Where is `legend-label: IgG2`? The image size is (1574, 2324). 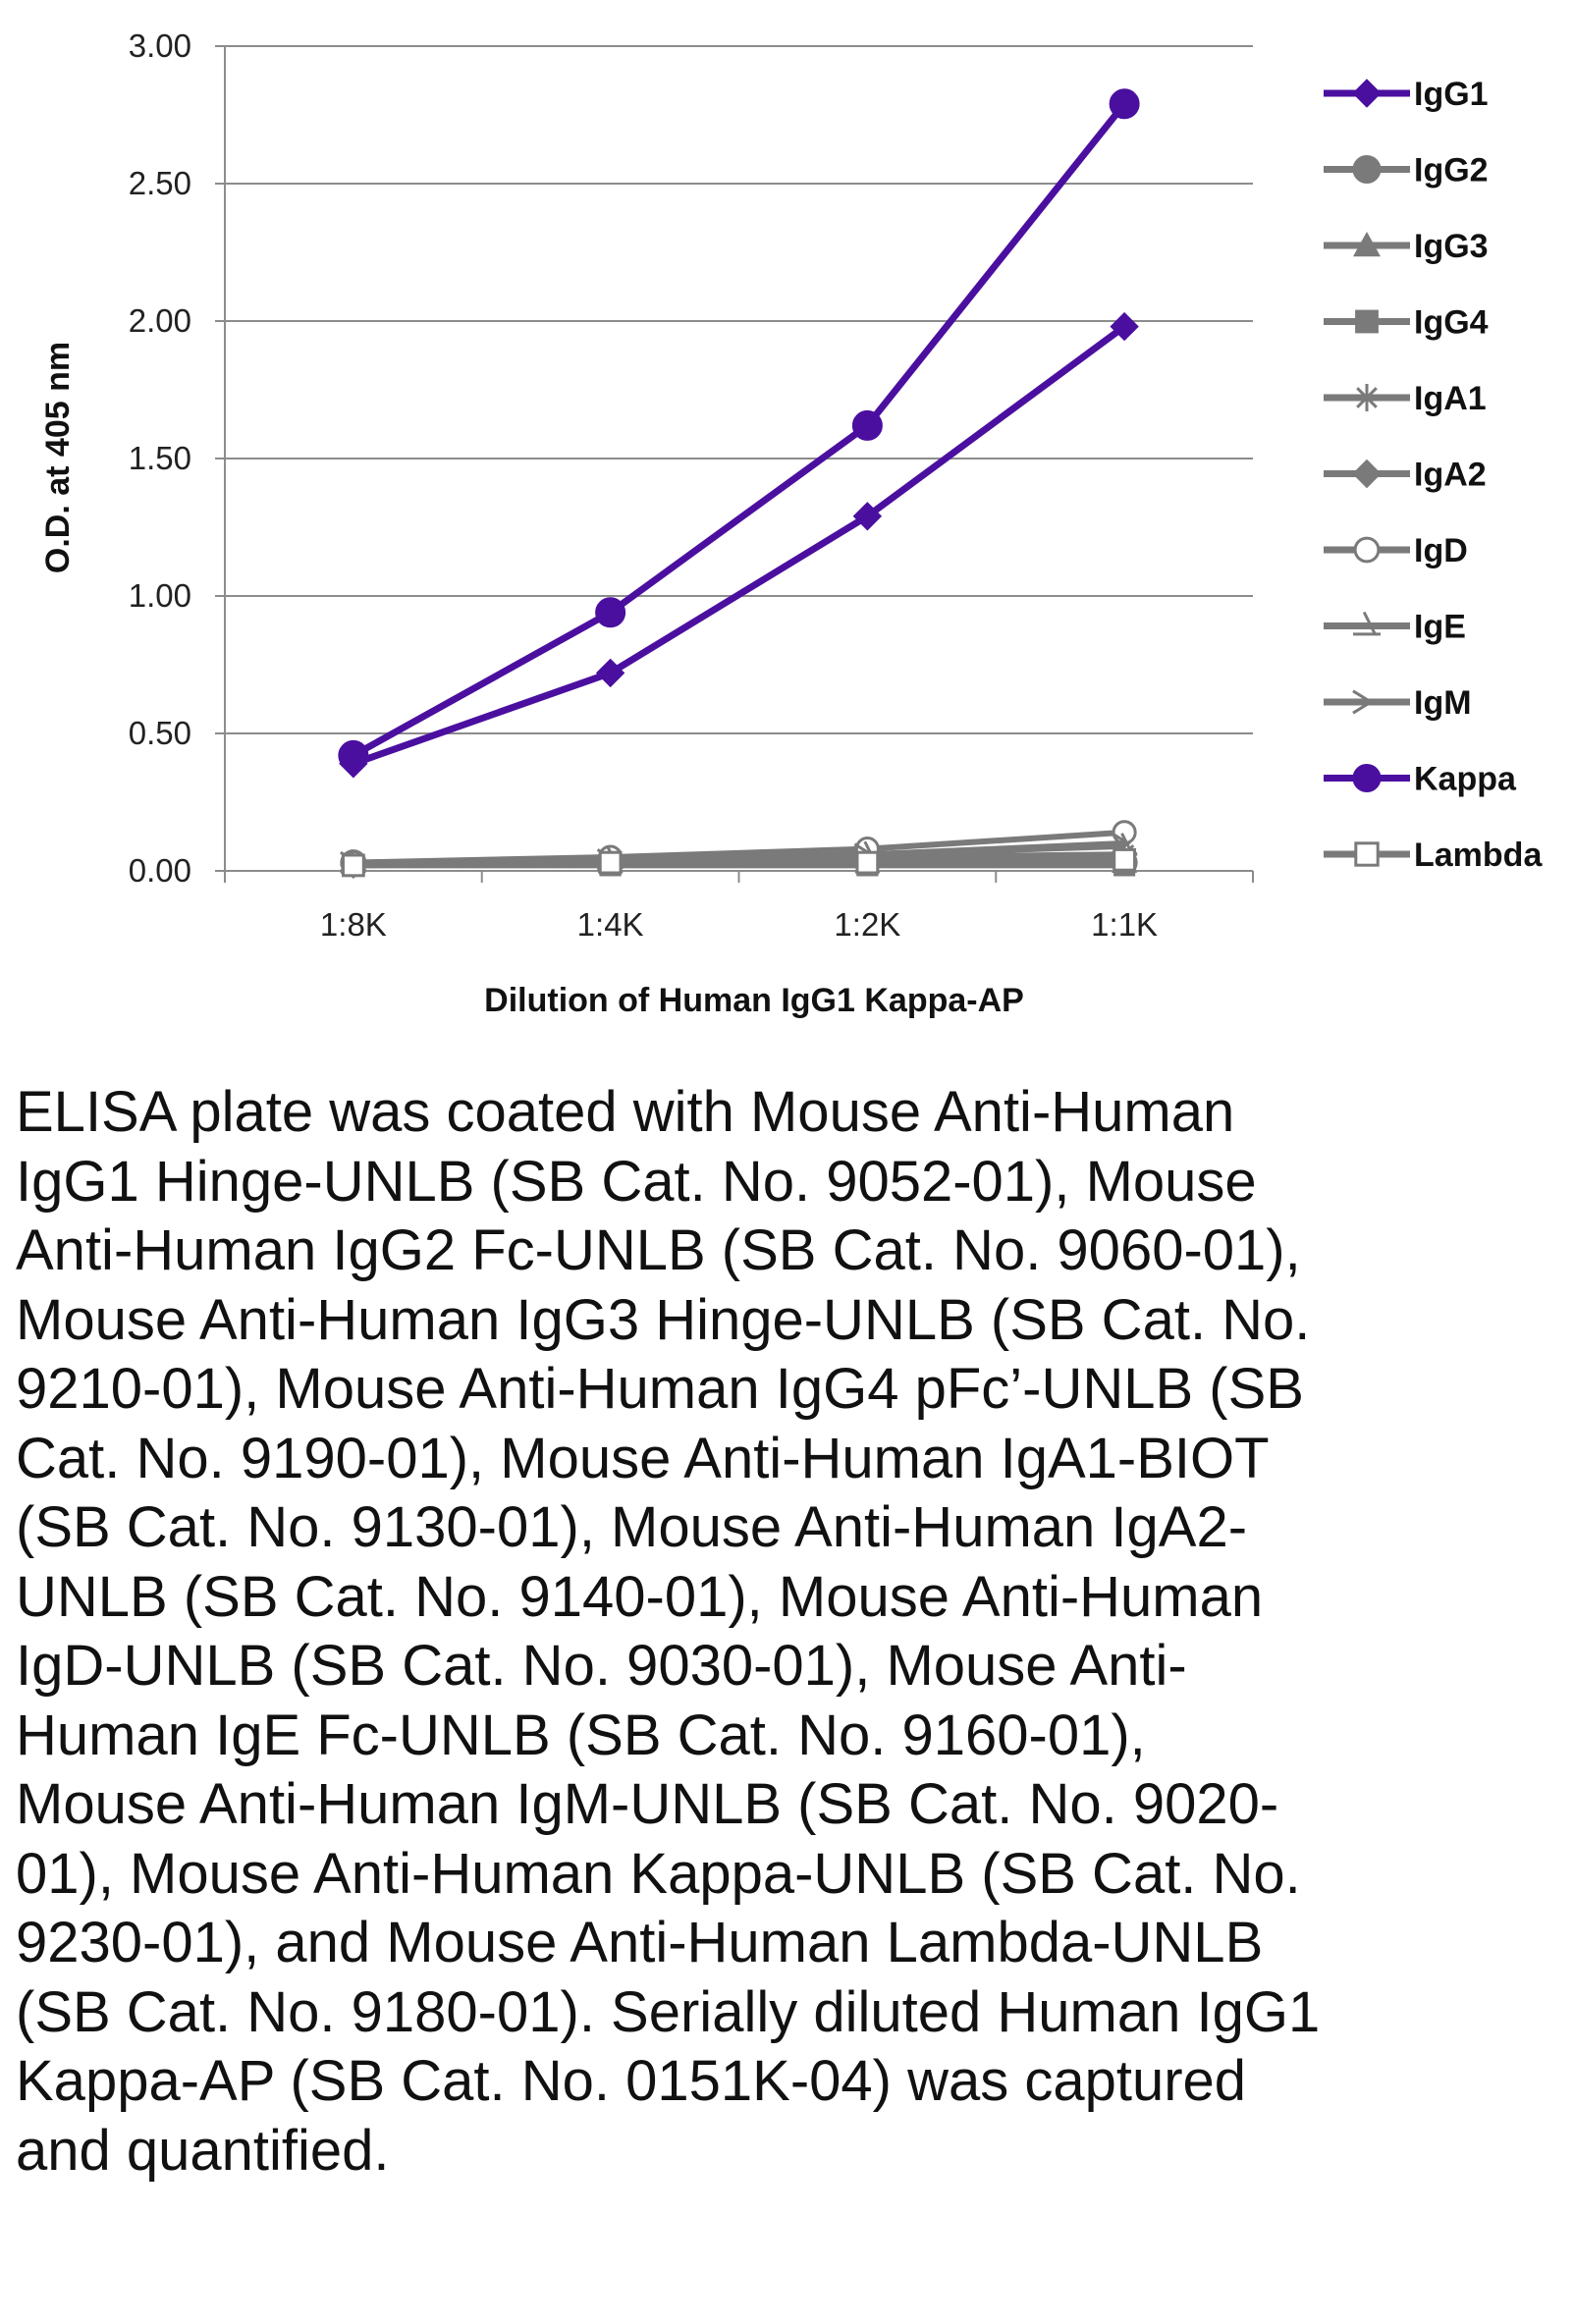
legend-label: IgG2 is located at coordinates (1452, 170).